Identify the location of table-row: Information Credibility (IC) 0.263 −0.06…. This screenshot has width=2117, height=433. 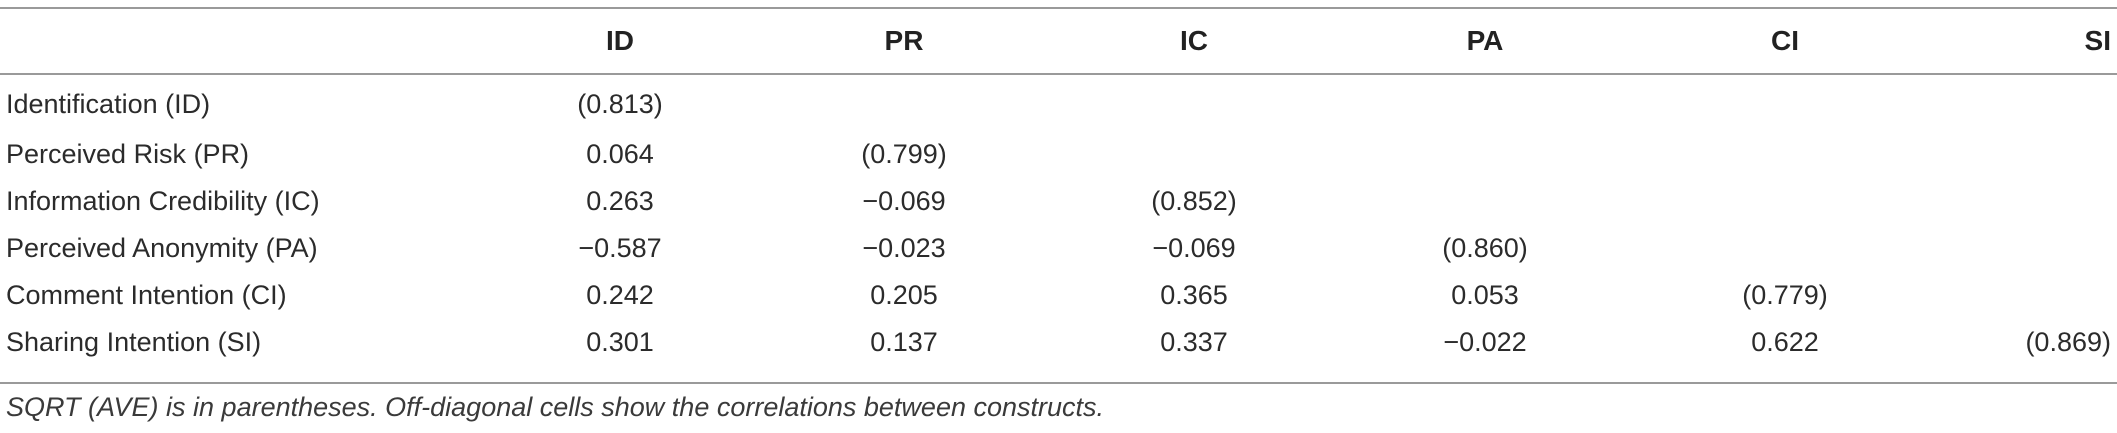
(1058, 201).